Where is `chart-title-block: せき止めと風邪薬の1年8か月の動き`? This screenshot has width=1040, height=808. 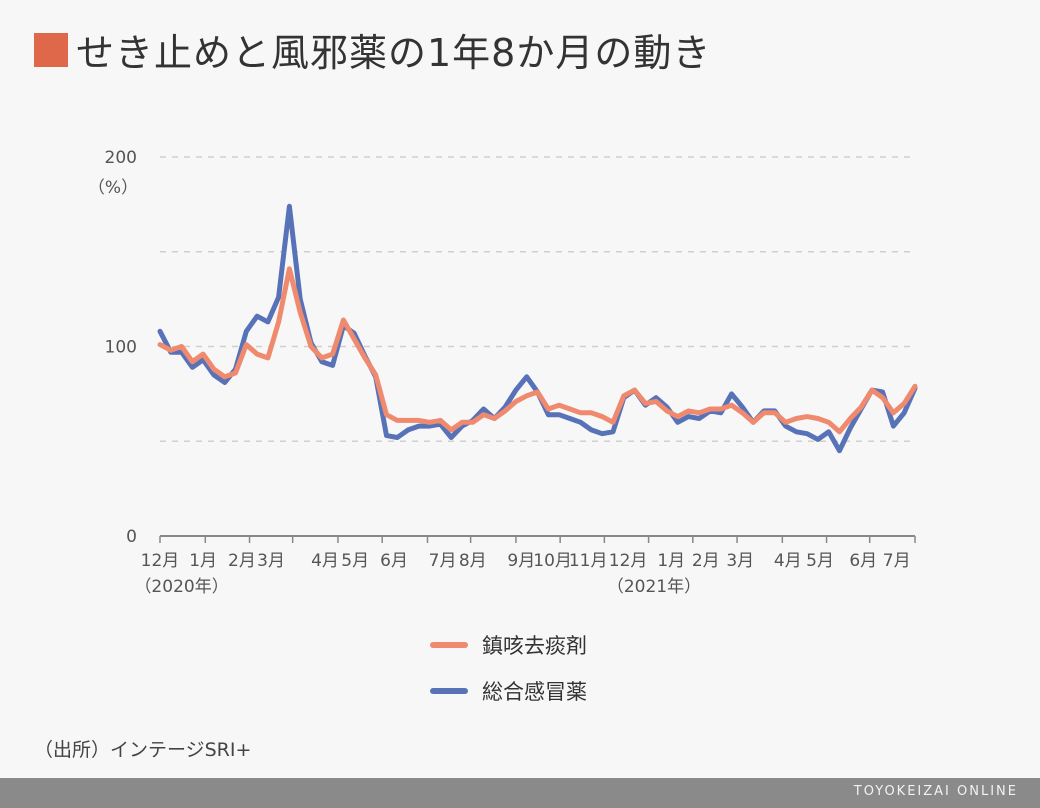 chart-title-block: せき止めと風邪薬の1年8か月の動き is located at coordinates (372, 49).